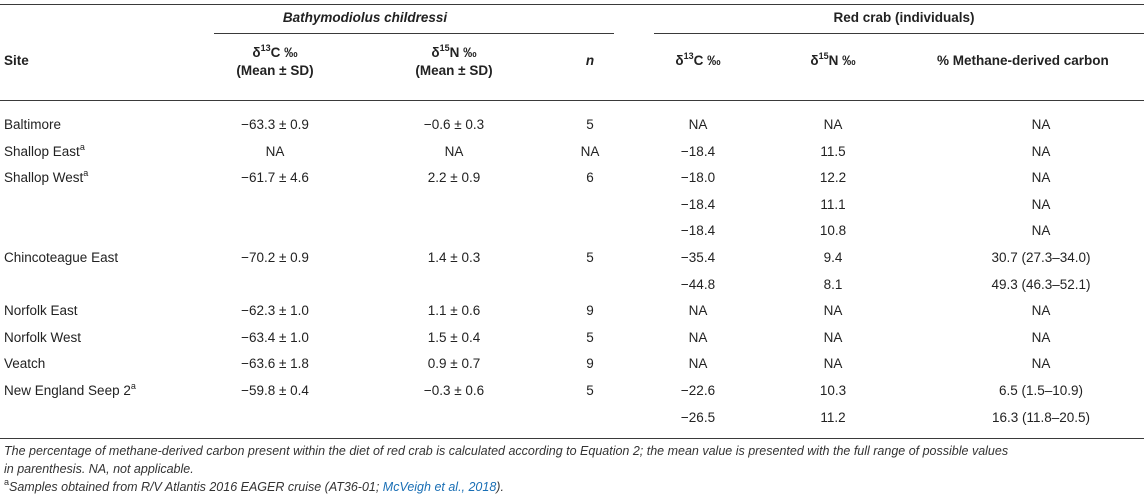 This screenshot has height=504, width=1144. Describe the element at coordinates (698, 284) in the screenshot. I see `cell-rc-d13c: −44.8` at that location.